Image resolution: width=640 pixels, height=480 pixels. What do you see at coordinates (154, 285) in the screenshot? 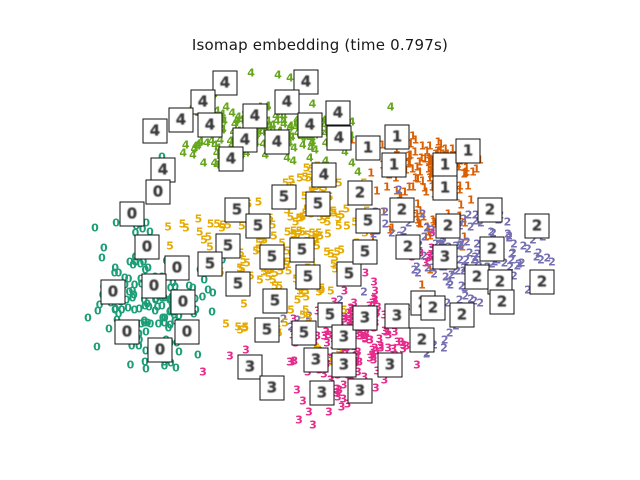
I see `digit-image-glyph: 0` at bounding box center [154, 285].